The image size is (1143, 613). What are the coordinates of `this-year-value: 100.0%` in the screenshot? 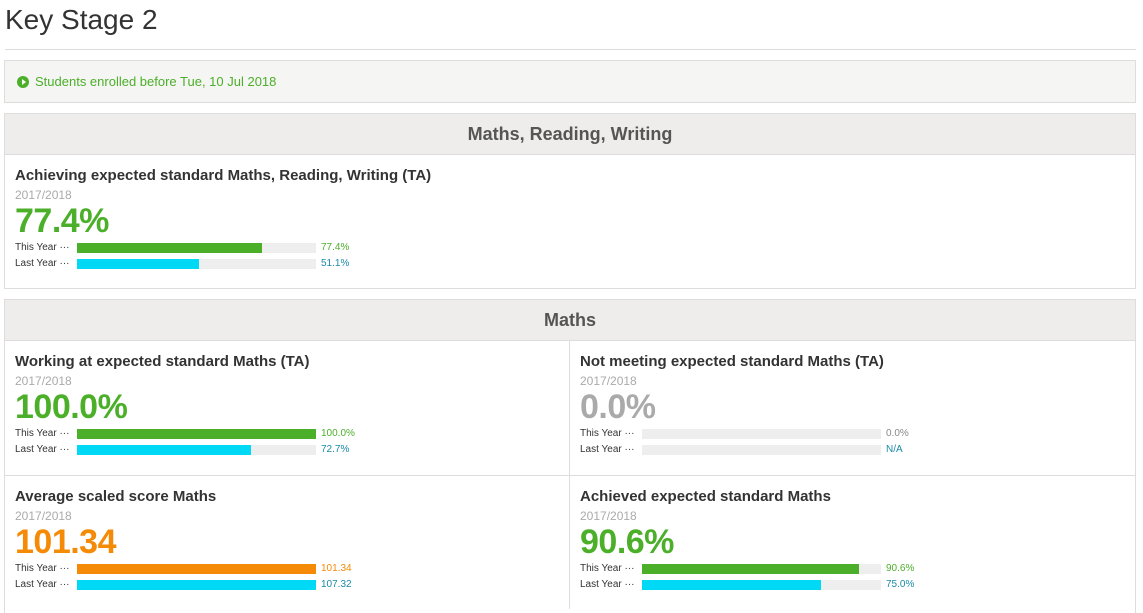 It's located at (338, 433).